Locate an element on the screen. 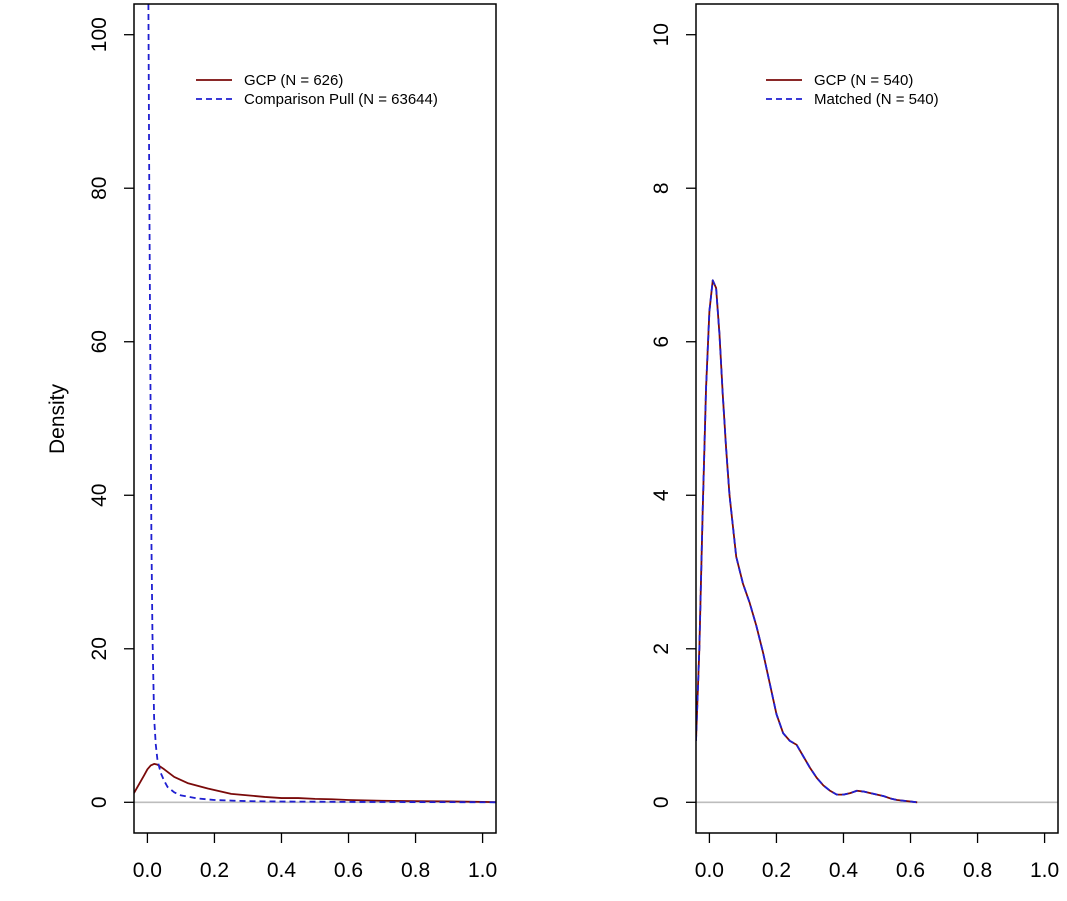  y-tick-label: 6 is located at coordinates (661, 342).